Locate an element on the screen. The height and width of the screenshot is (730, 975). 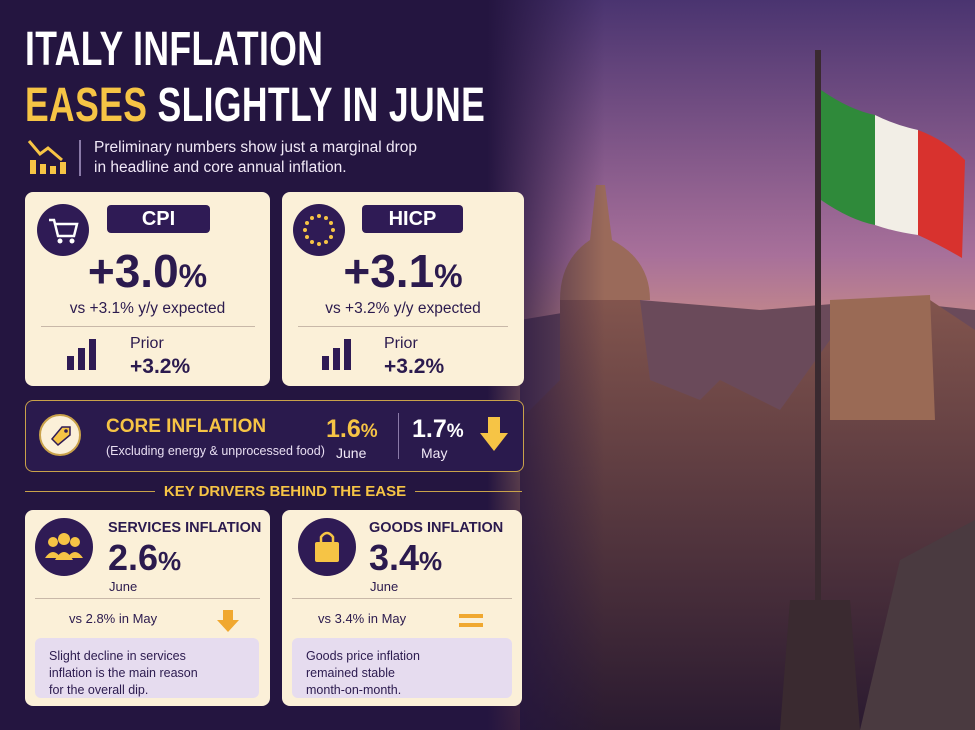
drivers-title: KEY DRIVERS BEHIND THE EASE is located at coordinates (285, 491).